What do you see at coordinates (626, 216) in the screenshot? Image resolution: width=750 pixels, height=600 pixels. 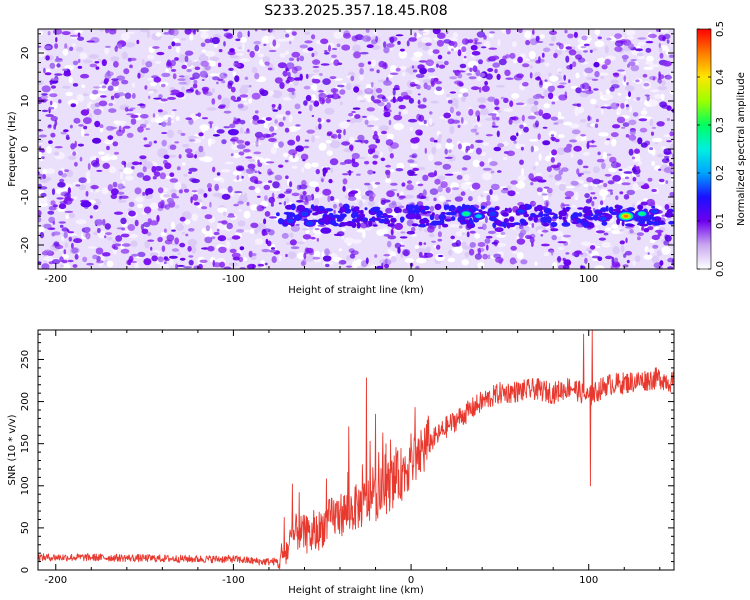 I see `peak-contour` at bounding box center [626, 216].